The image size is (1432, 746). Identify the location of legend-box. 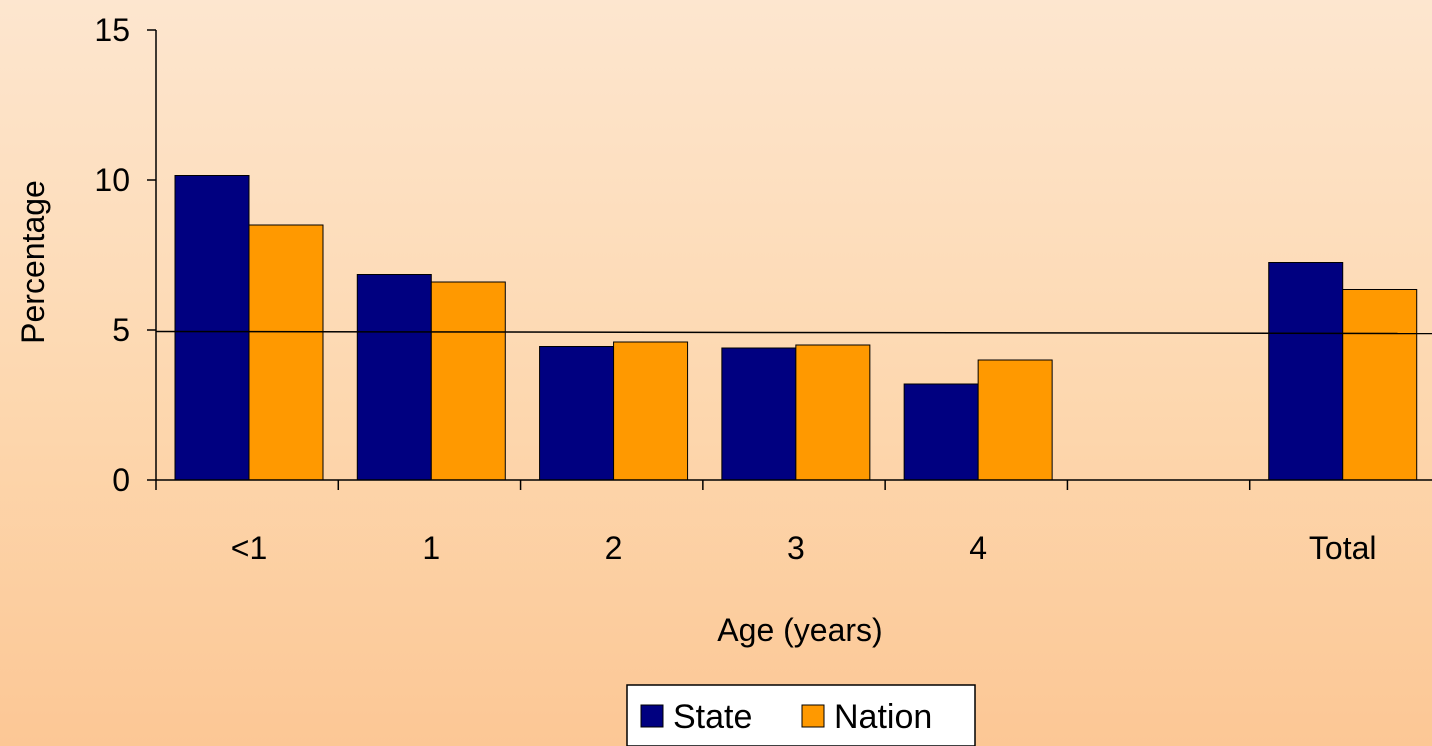
(801, 715).